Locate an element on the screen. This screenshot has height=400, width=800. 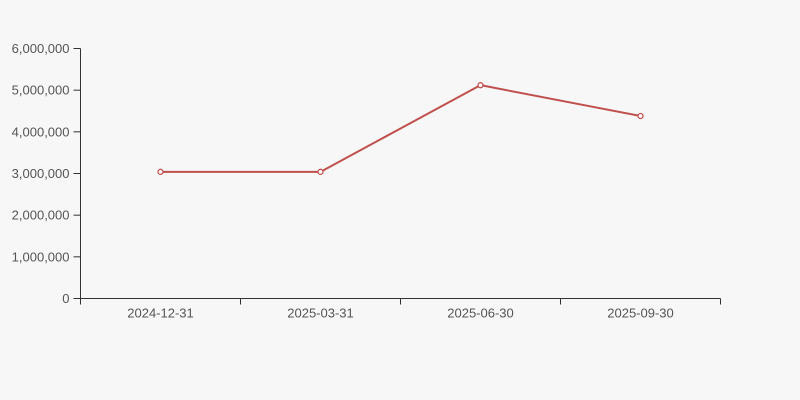
x-axis-tick-label: 2025-03-31 is located at coordinates (320, 313).